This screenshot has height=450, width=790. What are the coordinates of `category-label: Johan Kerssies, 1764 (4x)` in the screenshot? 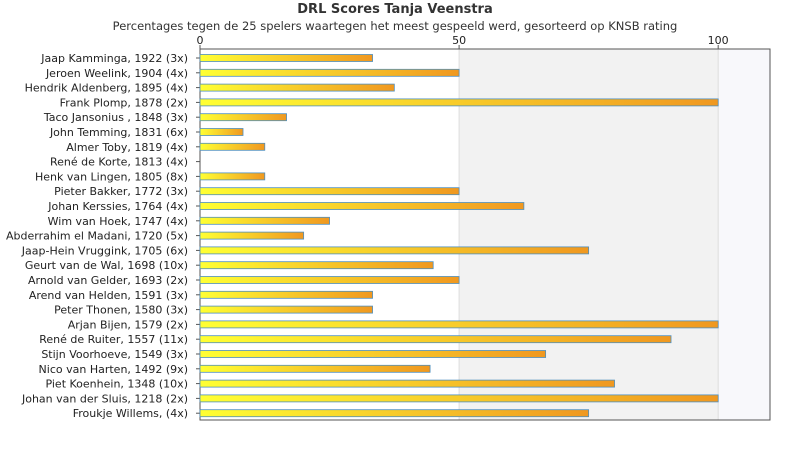 It's located at (117, 206).